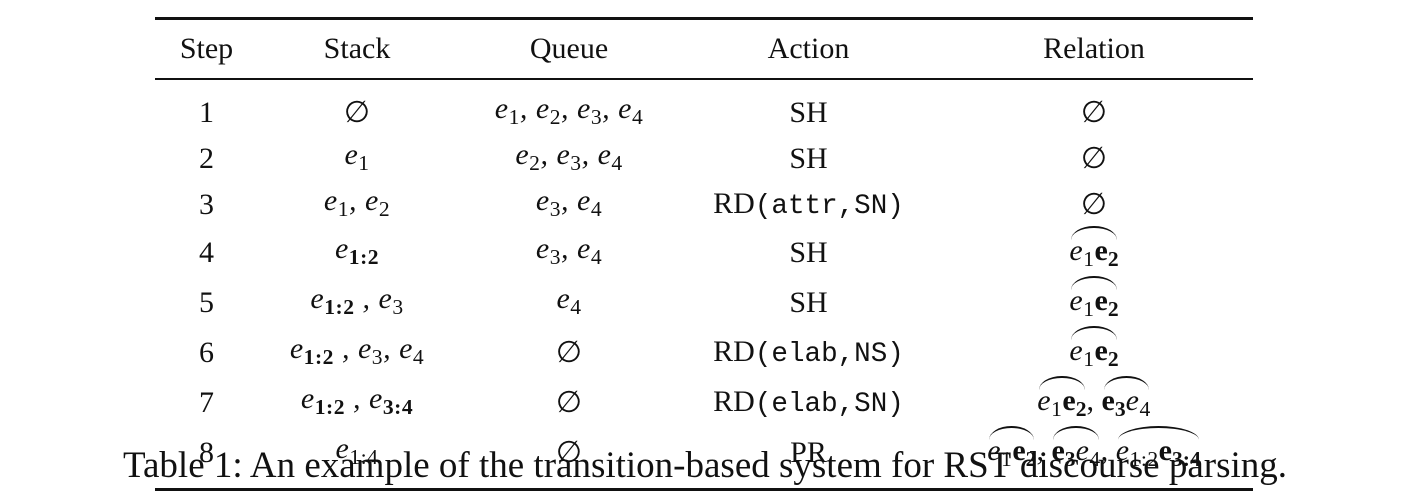 The height and width of the screenshot is (500, 1410). I want to click on cell-queue: e4, so click(569, 301).